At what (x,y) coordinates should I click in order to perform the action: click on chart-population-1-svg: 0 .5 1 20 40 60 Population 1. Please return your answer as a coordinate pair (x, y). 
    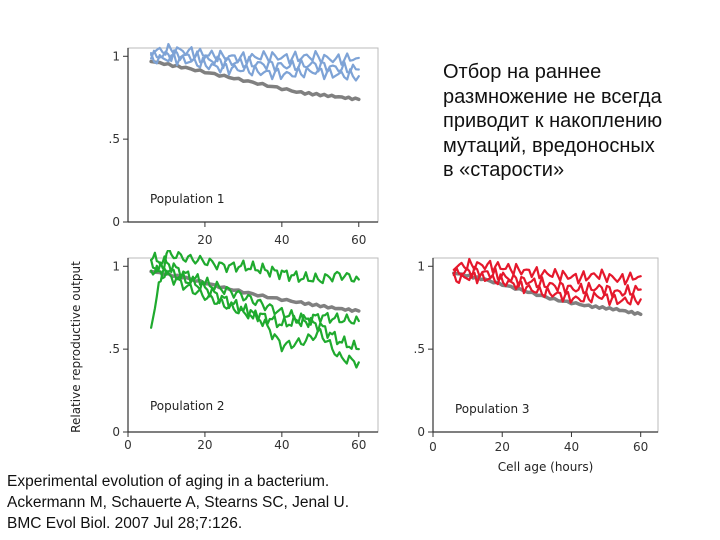
    Looking at the image, I should click on (244, 144).